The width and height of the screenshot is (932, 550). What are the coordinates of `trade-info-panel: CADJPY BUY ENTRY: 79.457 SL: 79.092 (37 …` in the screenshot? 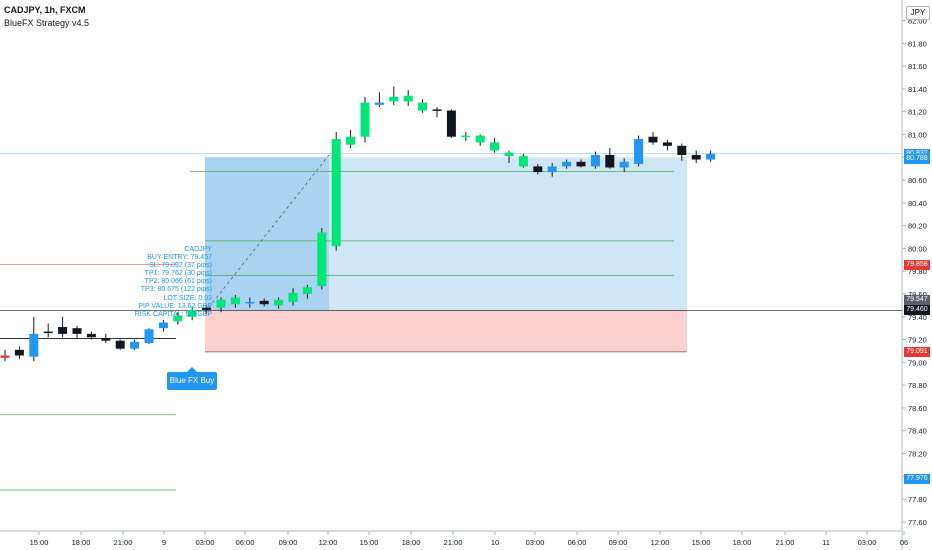 It's located at (173, 282).